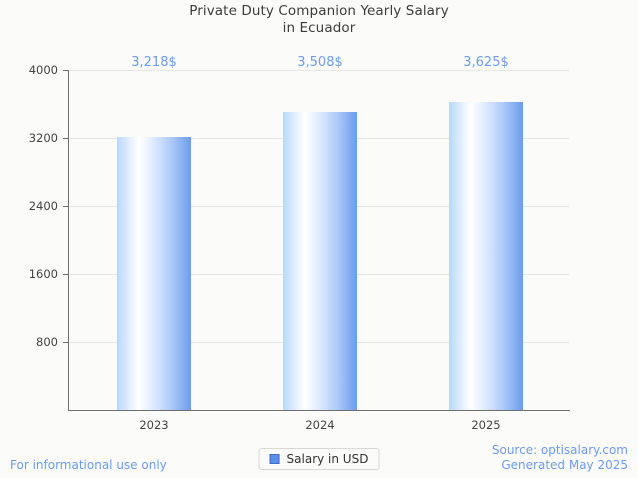  Describe the element at coordinates (327, 459) in the screenshot. I see `legend-item-label: Salary in USD` at that location.